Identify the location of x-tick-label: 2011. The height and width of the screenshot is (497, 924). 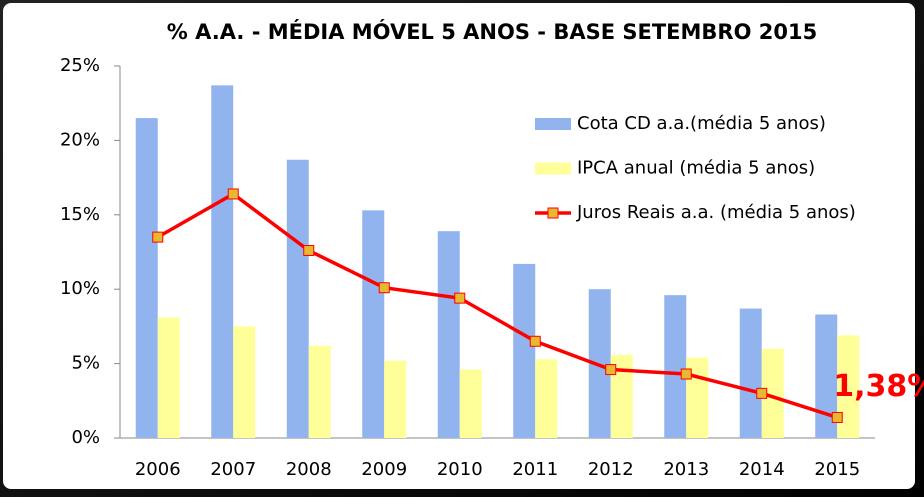
(535, 469).